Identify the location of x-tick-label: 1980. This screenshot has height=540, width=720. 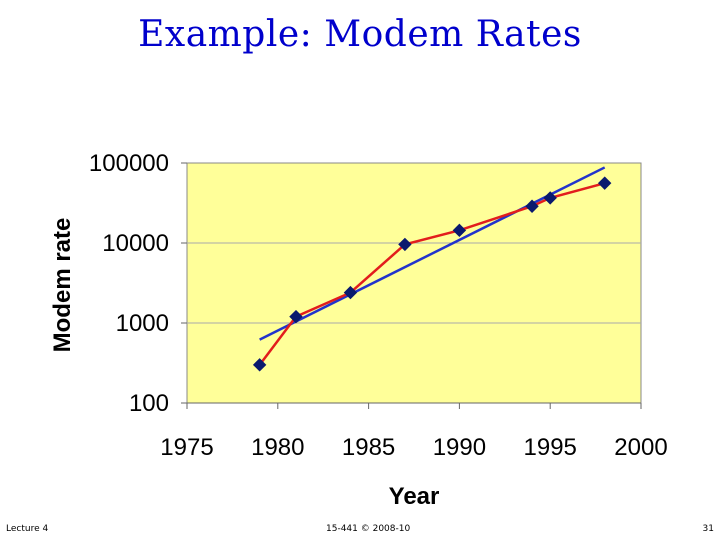
(277, 447).